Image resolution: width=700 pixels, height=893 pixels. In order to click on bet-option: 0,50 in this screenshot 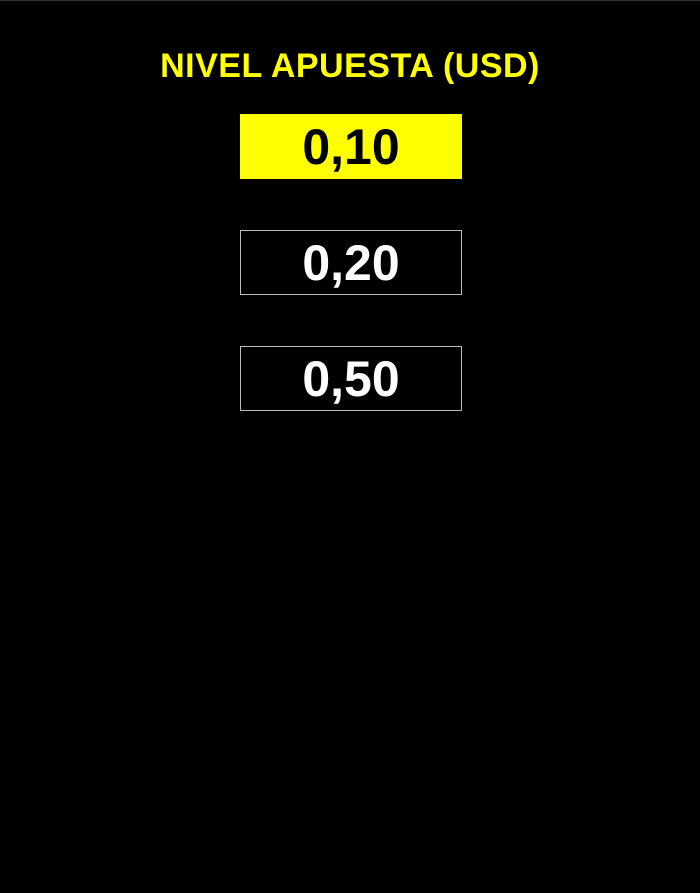, I will do `click(351, 378)`.